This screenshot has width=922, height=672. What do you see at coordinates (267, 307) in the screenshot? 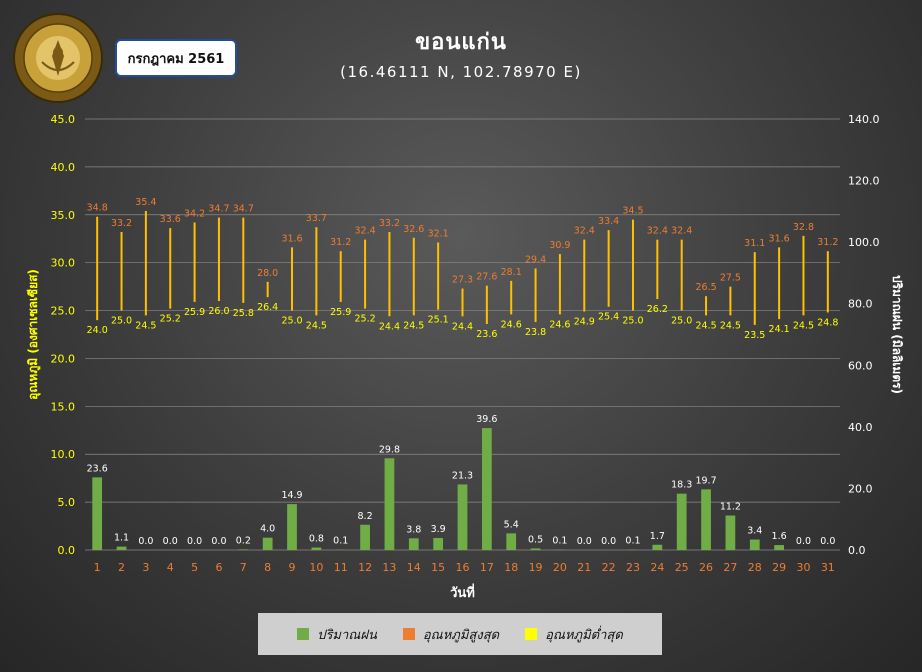
I see `min-temp-label: 26.4` at bounding box center [267, 307].